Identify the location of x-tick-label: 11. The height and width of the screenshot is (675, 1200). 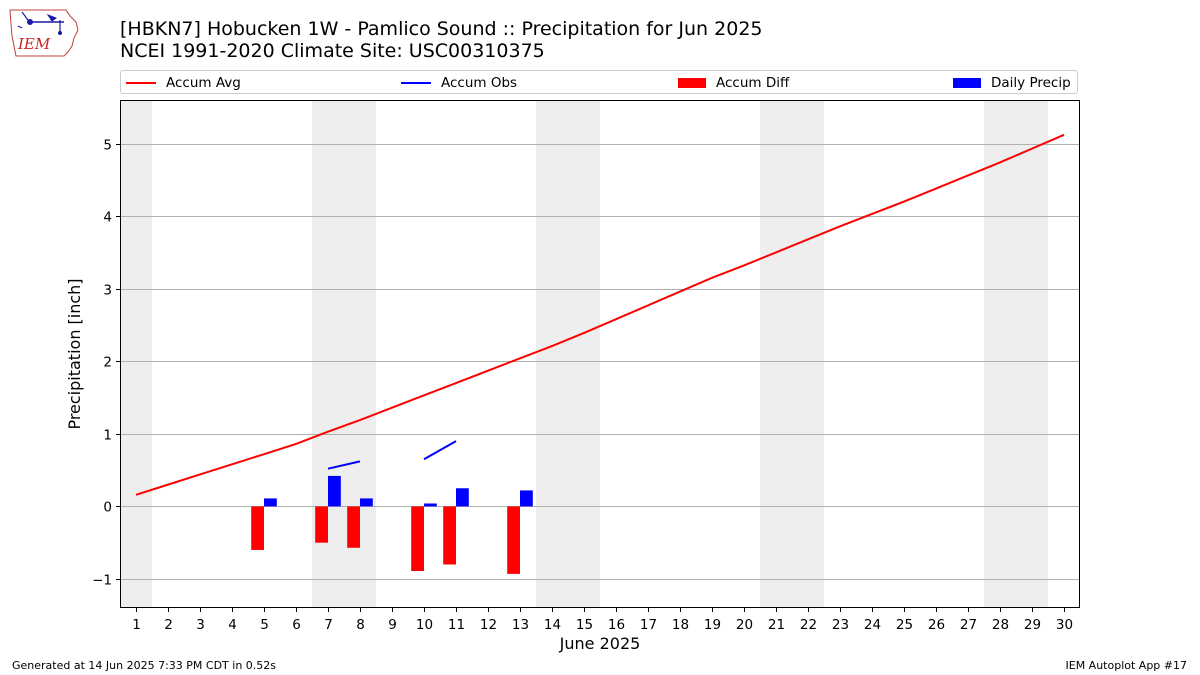
(456, 625).